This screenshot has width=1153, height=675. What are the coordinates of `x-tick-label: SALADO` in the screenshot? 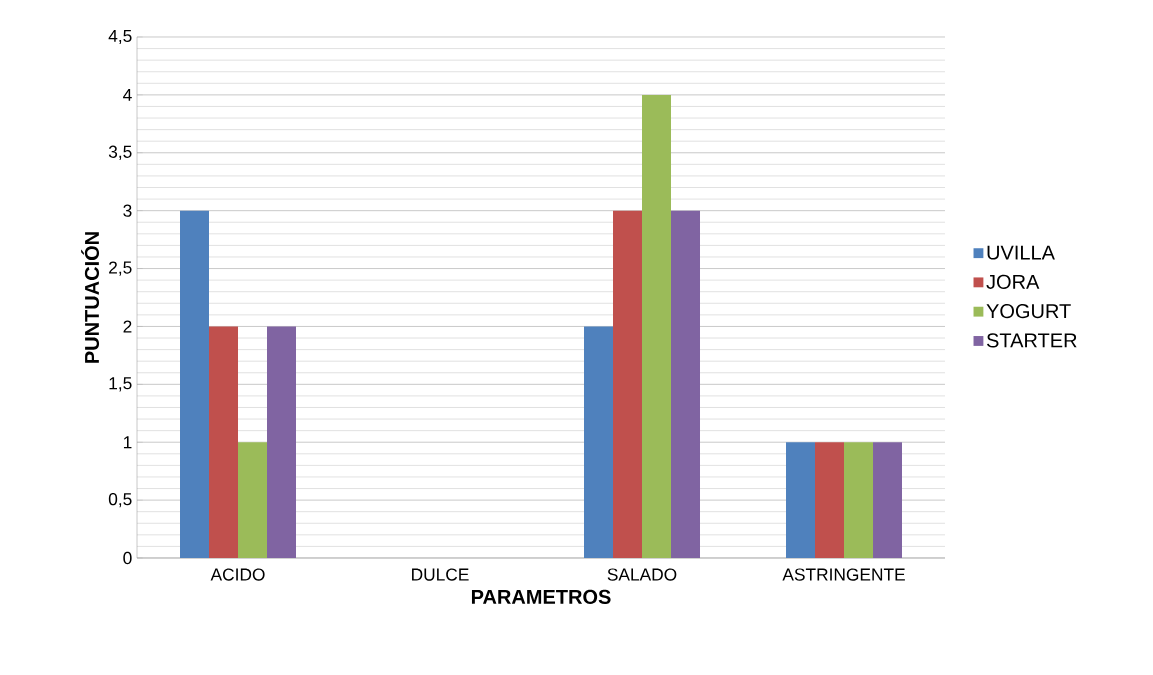 It's located at (642, 574).